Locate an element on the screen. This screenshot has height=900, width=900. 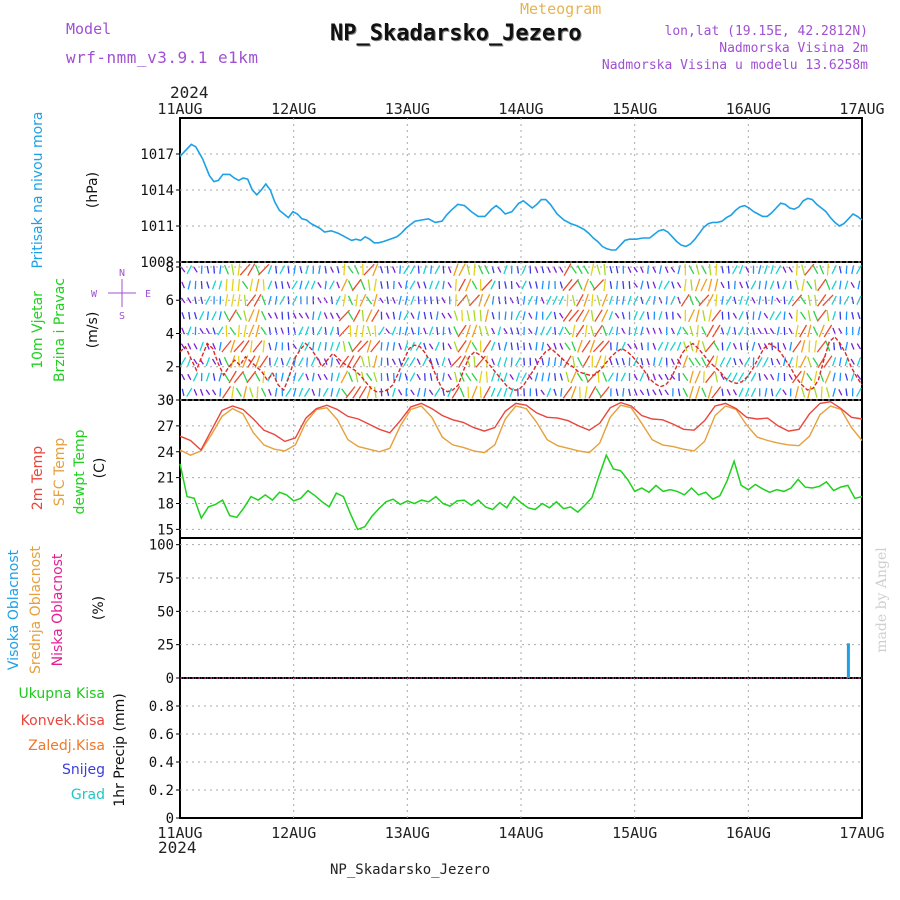
wind-speed-series-line is located at coordinates (521, 364).